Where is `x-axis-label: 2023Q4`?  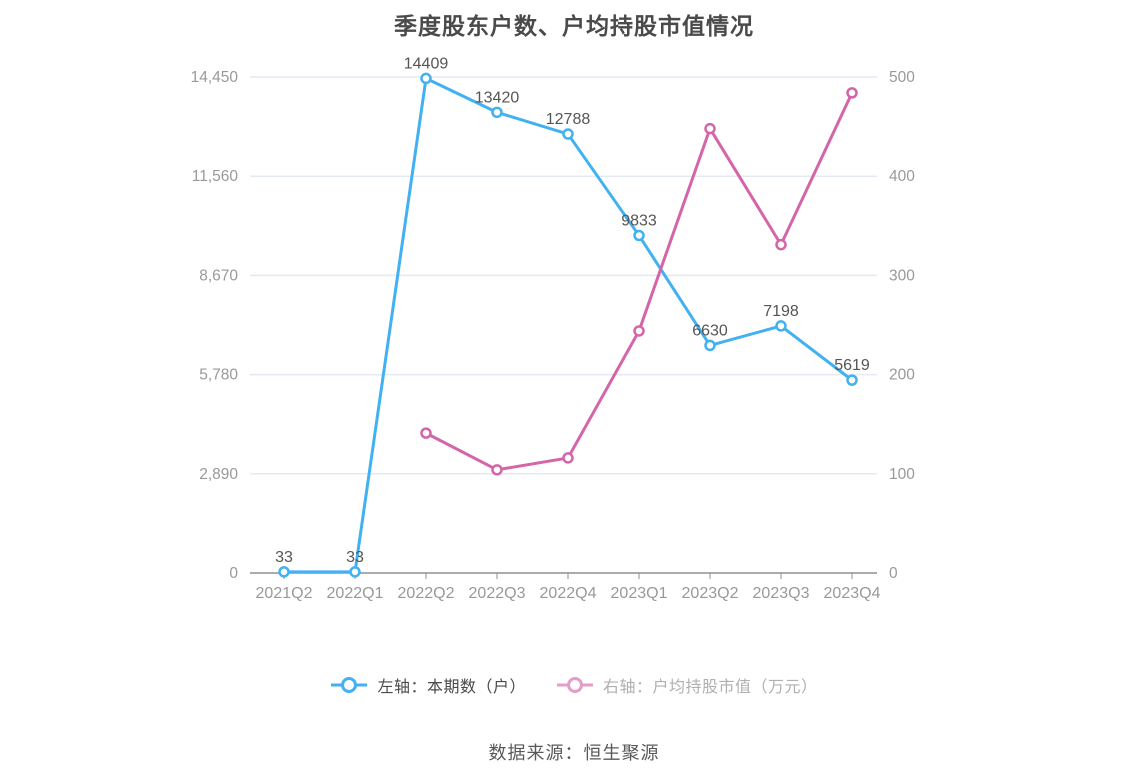
x-axis-label: 2023Q4 is located at coordinates (852, 593).